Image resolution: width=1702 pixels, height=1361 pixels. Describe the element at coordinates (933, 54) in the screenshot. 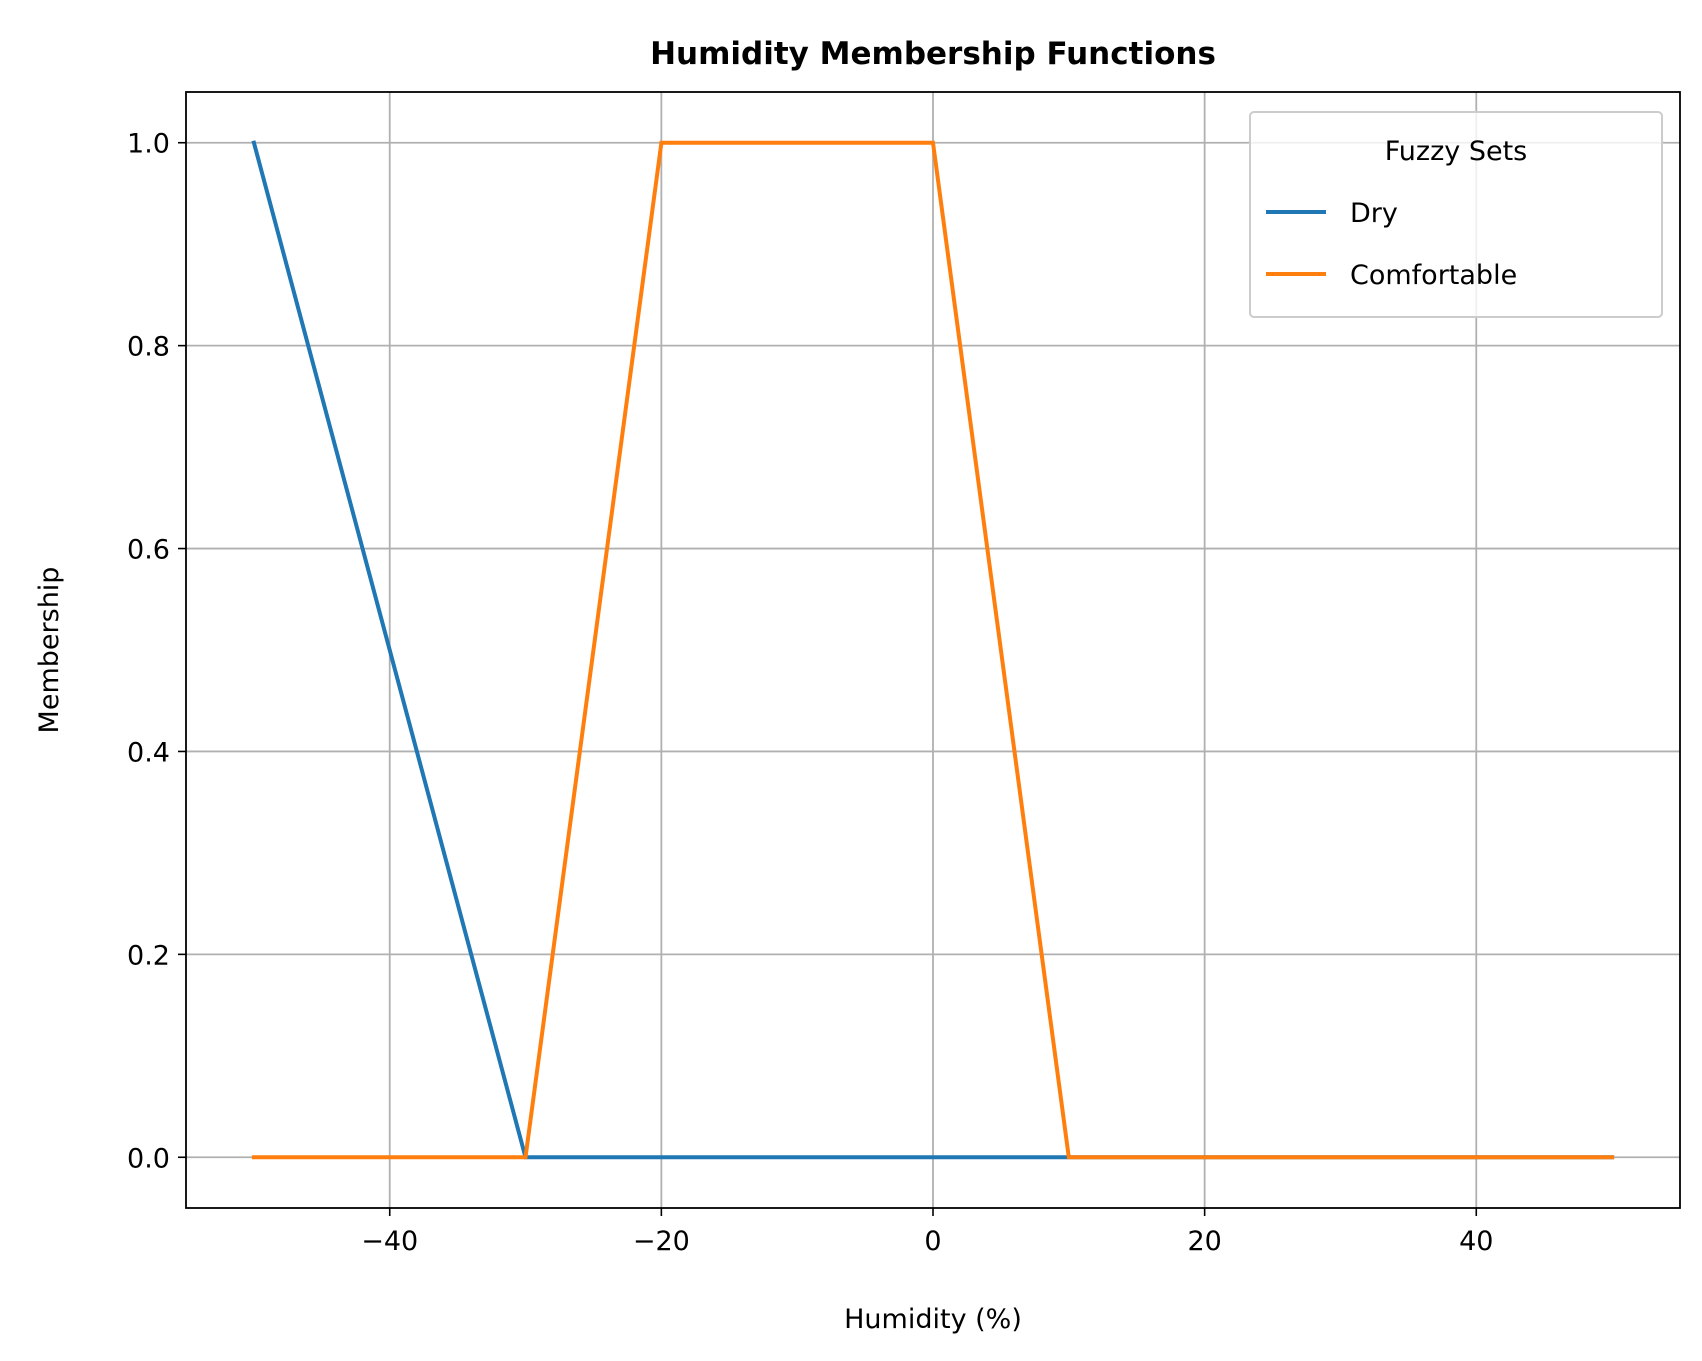

I see `chart-title: Humidity Membership Functions` at that location.